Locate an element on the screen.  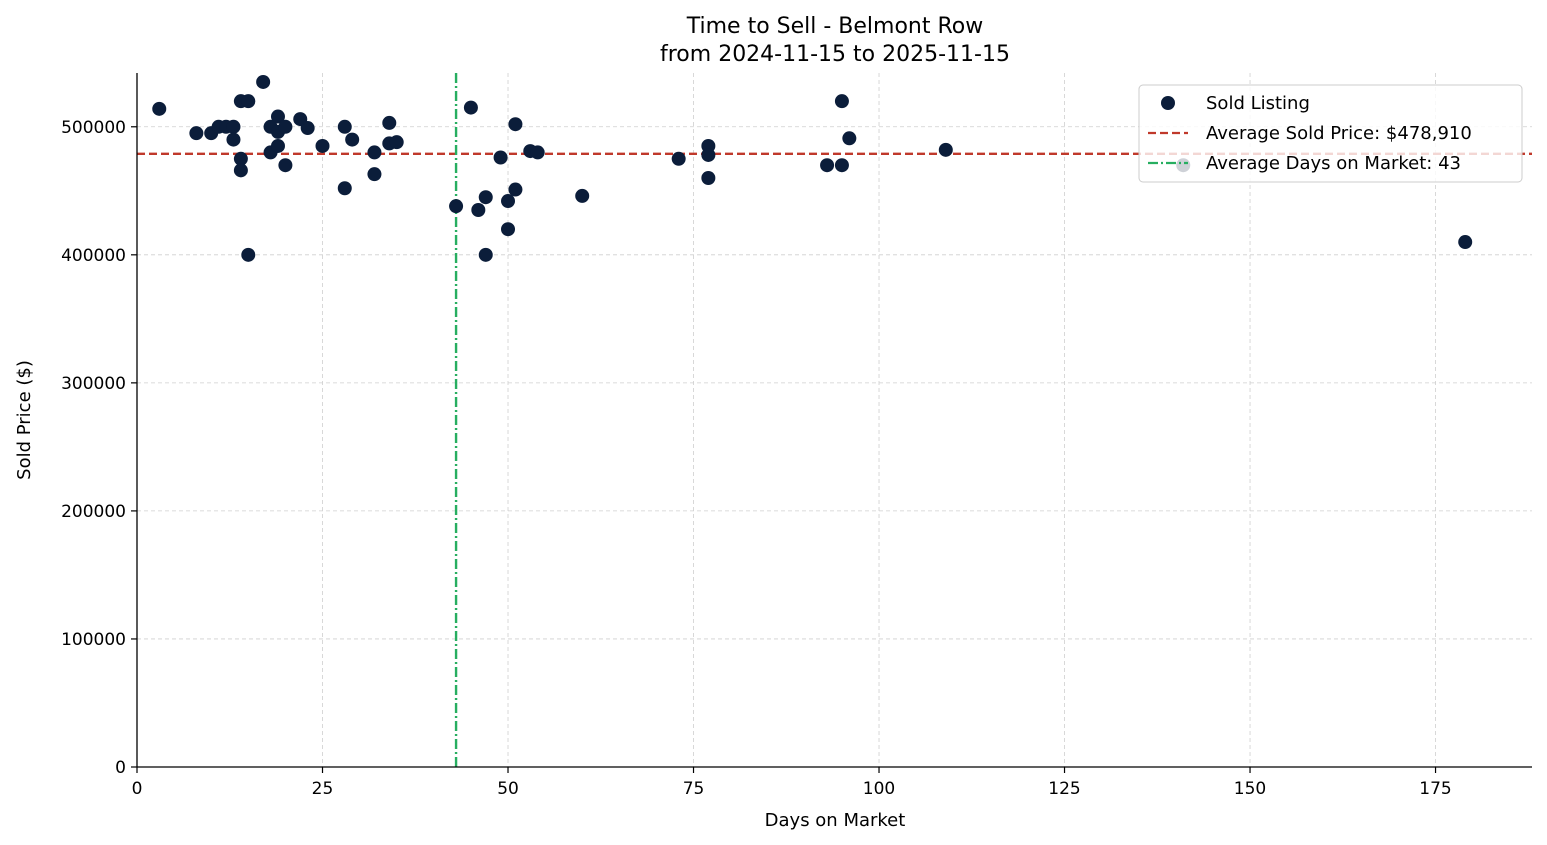
y-axis-label: Sold Price ($) is located at coordinates (24, 420).